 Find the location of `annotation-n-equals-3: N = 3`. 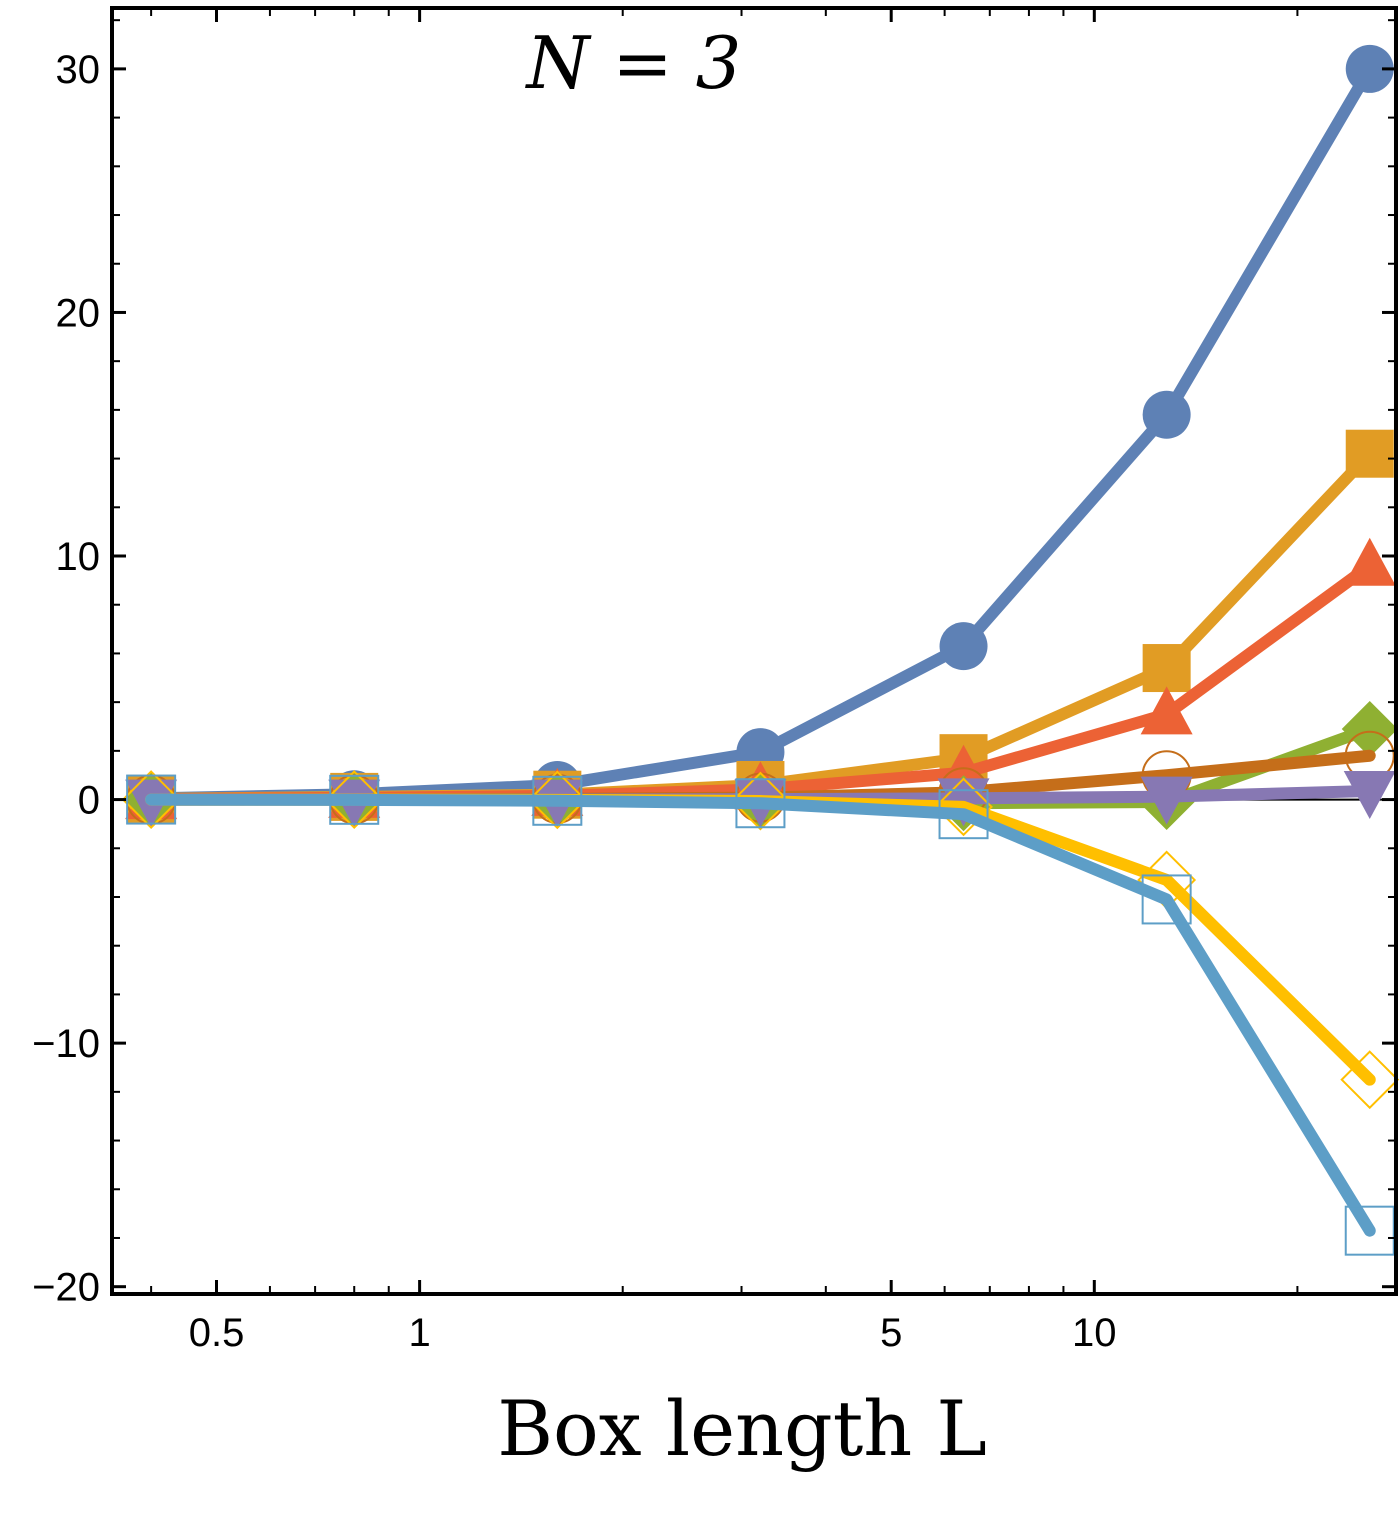

annotation-n-equals-3: N = 3 is located at coordinates (633, 63).